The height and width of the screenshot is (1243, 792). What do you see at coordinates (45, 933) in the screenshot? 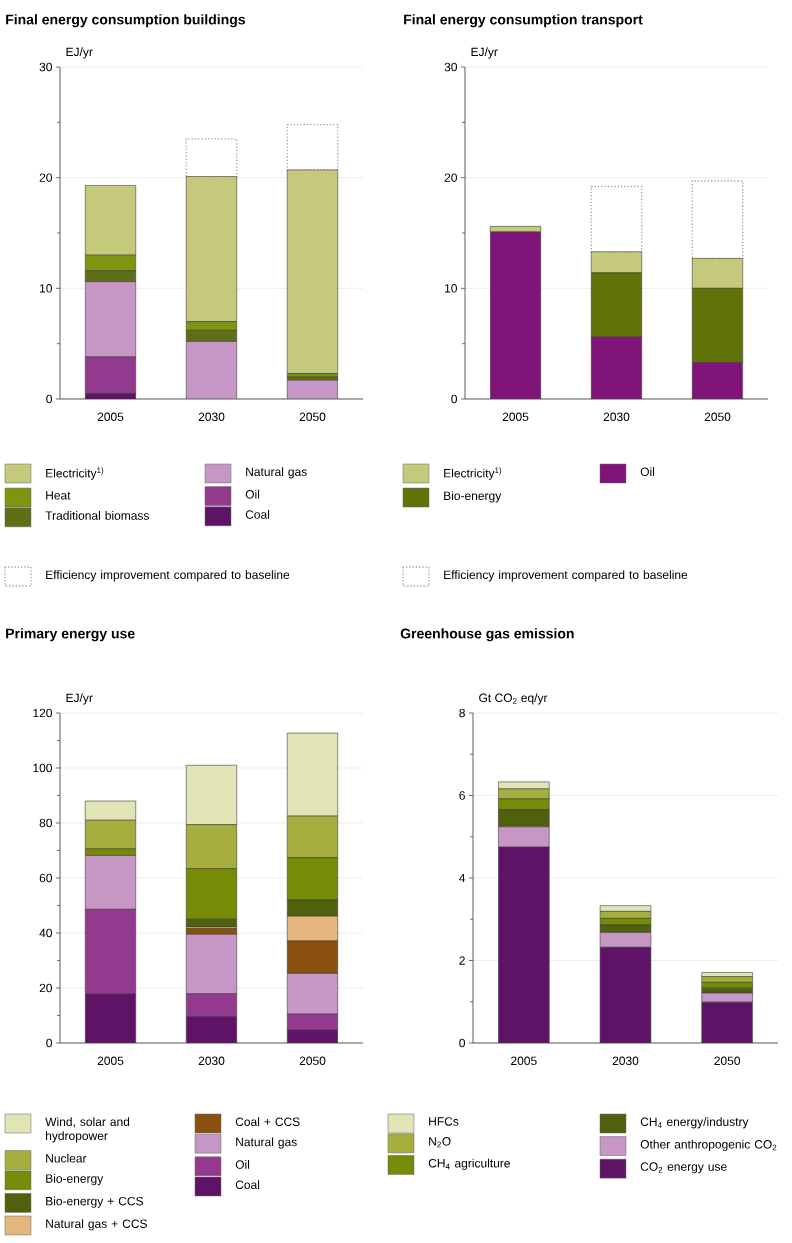
I see `y-tick-label: 40` at bounding box center [45, 933].